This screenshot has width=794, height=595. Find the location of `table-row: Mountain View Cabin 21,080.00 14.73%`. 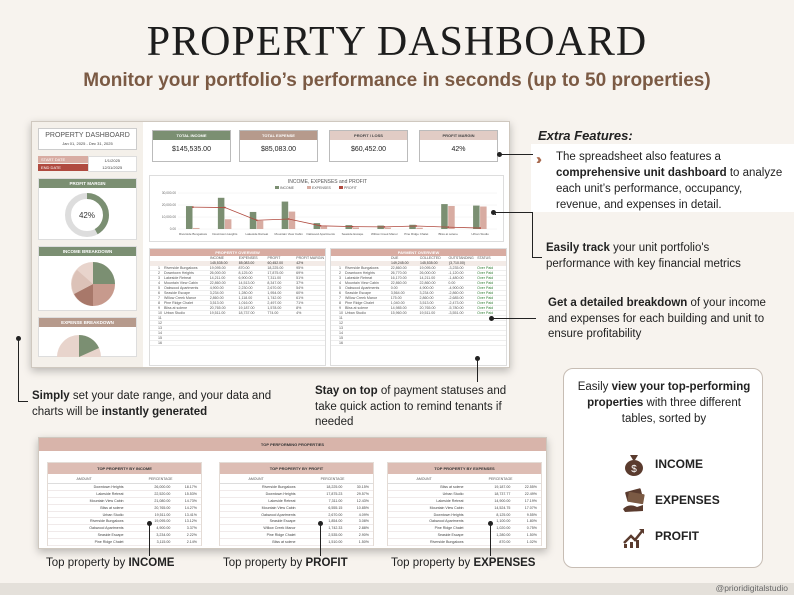

table-row: Mountain View Cabin 21,080.00 14.73% is located at coordinates (124, 501).